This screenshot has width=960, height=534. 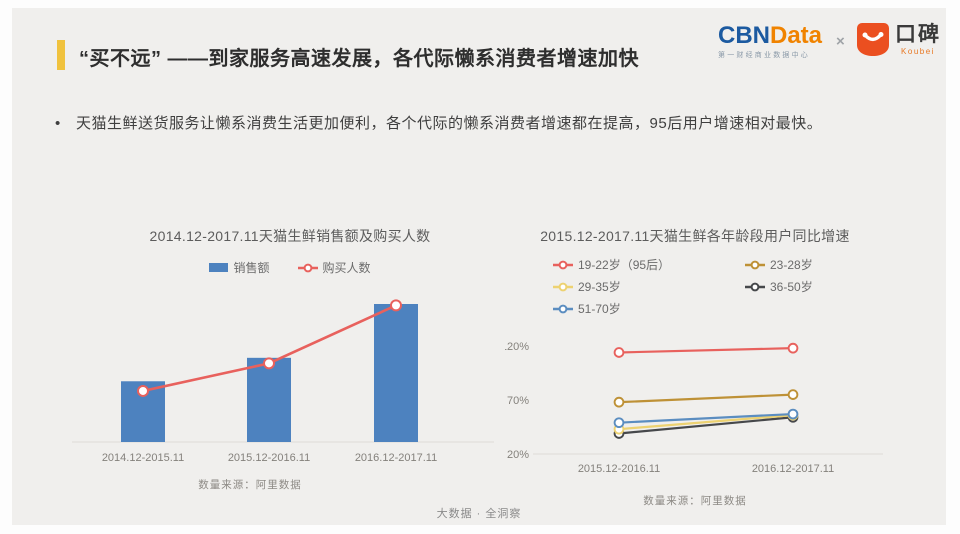 I want to click on legend-label: 销售额, so click(x=251, y=268).